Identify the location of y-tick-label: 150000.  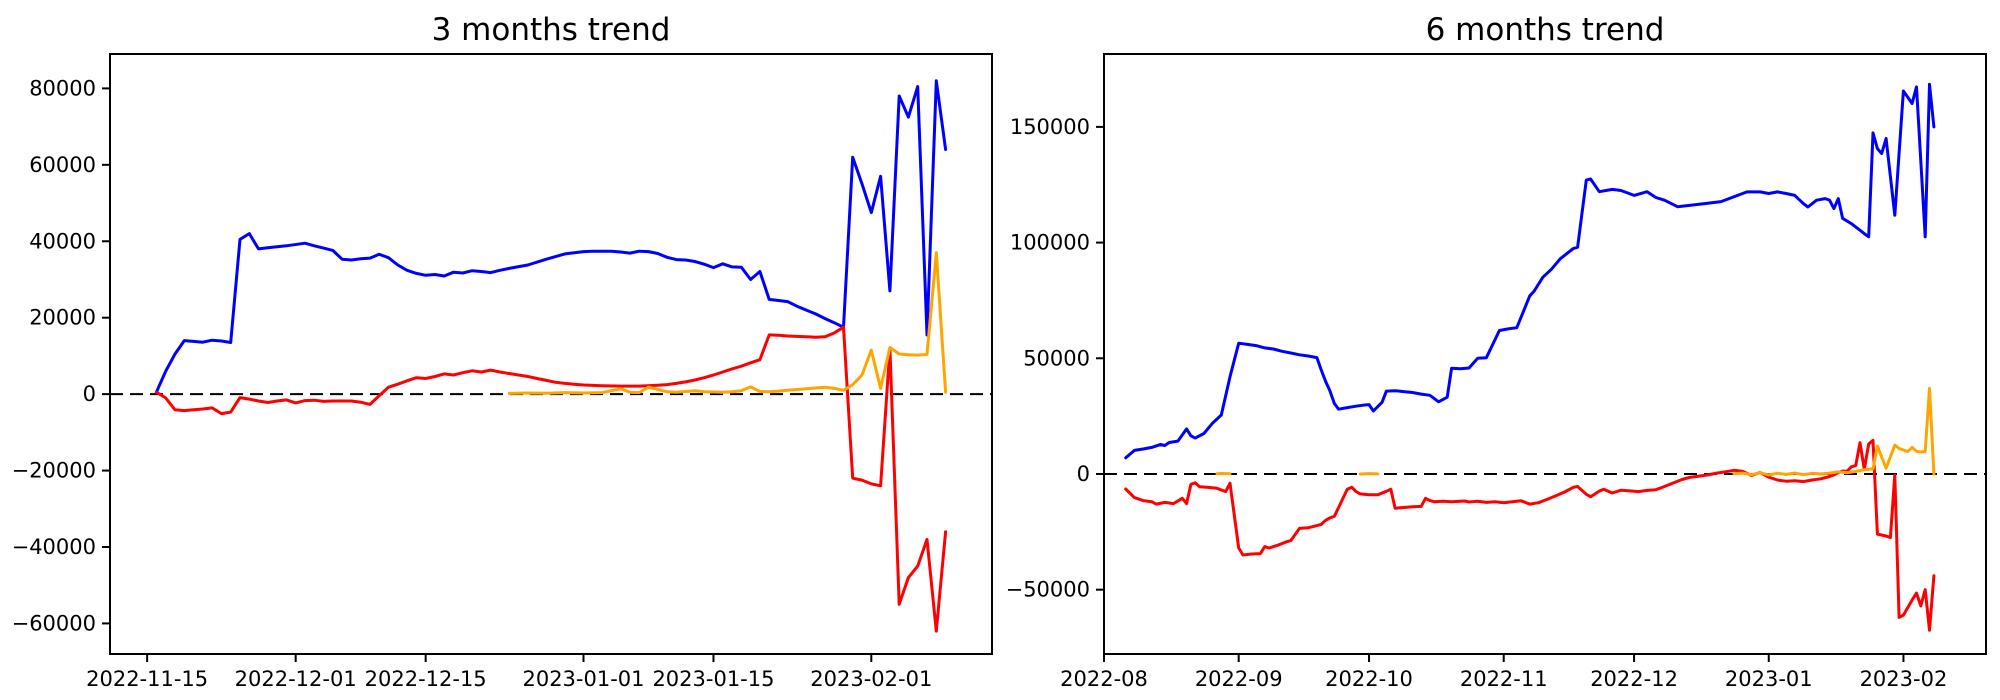
(1050, 127).